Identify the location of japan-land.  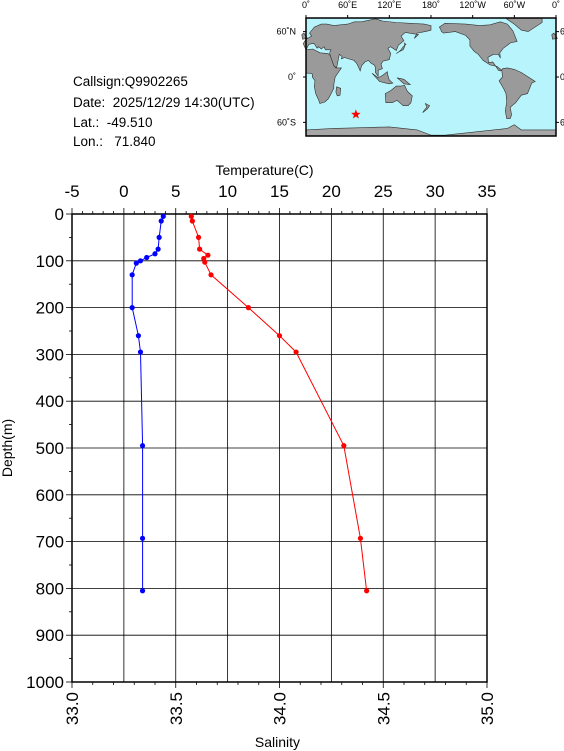
(401, 48).